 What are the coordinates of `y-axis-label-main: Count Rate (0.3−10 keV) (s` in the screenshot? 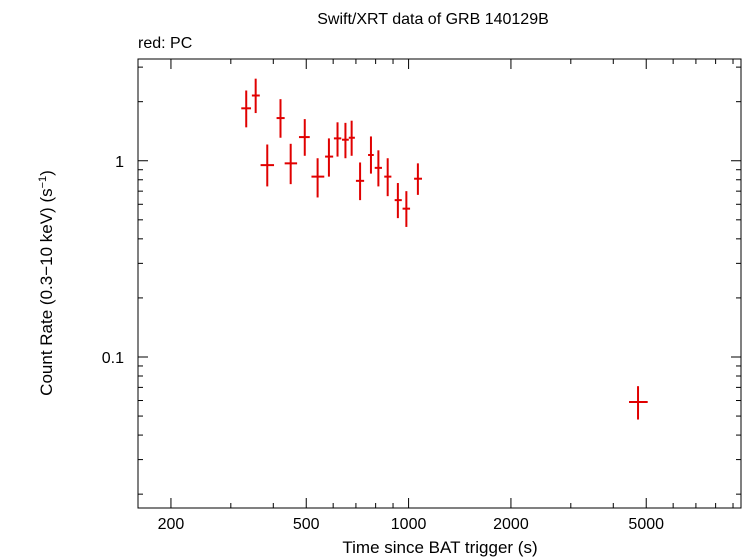 It's located at (46, 291).